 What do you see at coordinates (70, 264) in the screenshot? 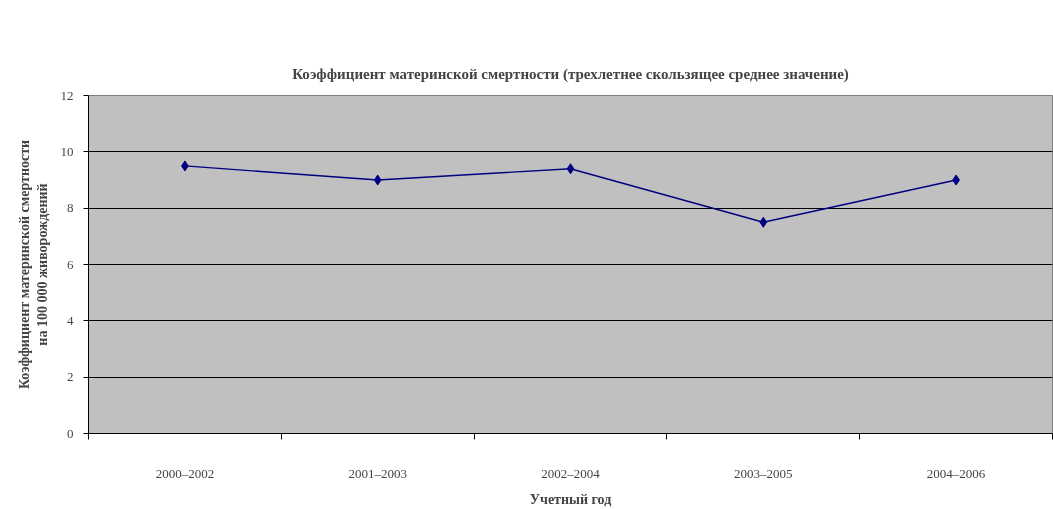
I see `y-tick-label: 6` at bounding box center [70, 264].